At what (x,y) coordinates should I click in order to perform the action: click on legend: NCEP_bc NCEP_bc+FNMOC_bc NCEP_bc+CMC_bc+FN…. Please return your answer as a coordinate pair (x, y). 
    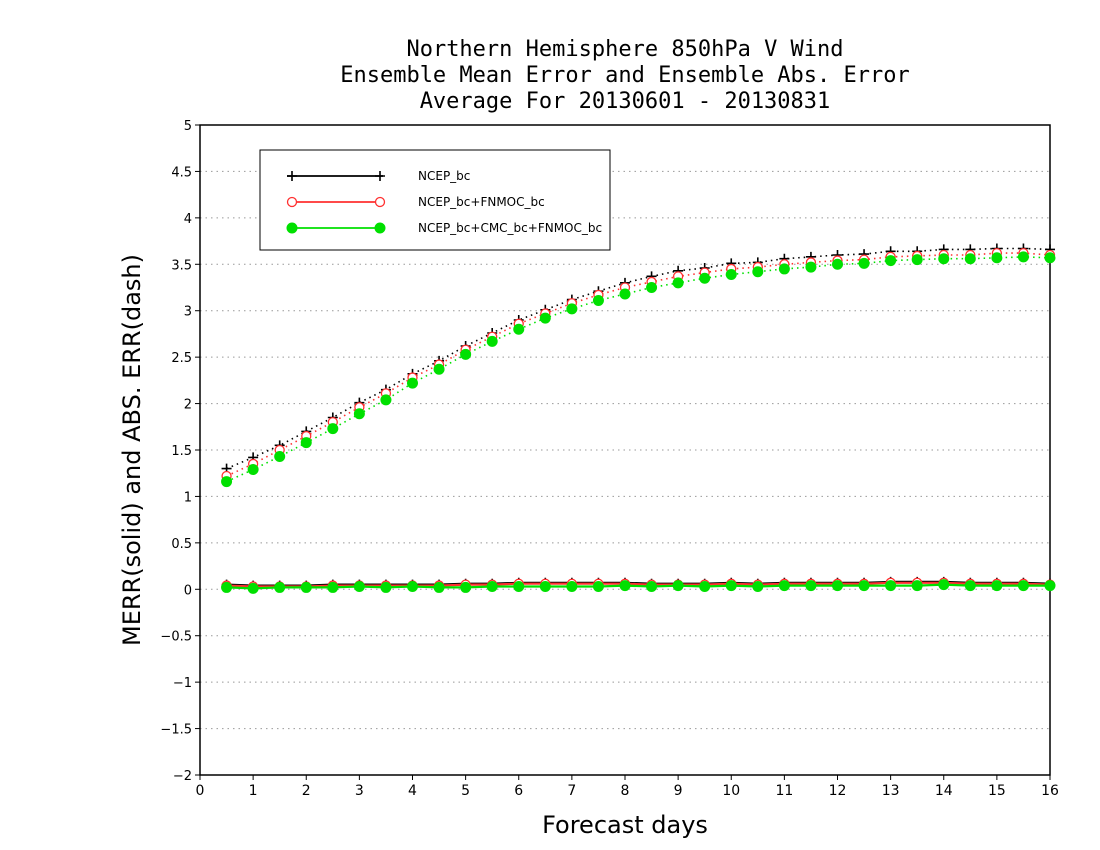
    Looking at the image, I should click on (435, 200).